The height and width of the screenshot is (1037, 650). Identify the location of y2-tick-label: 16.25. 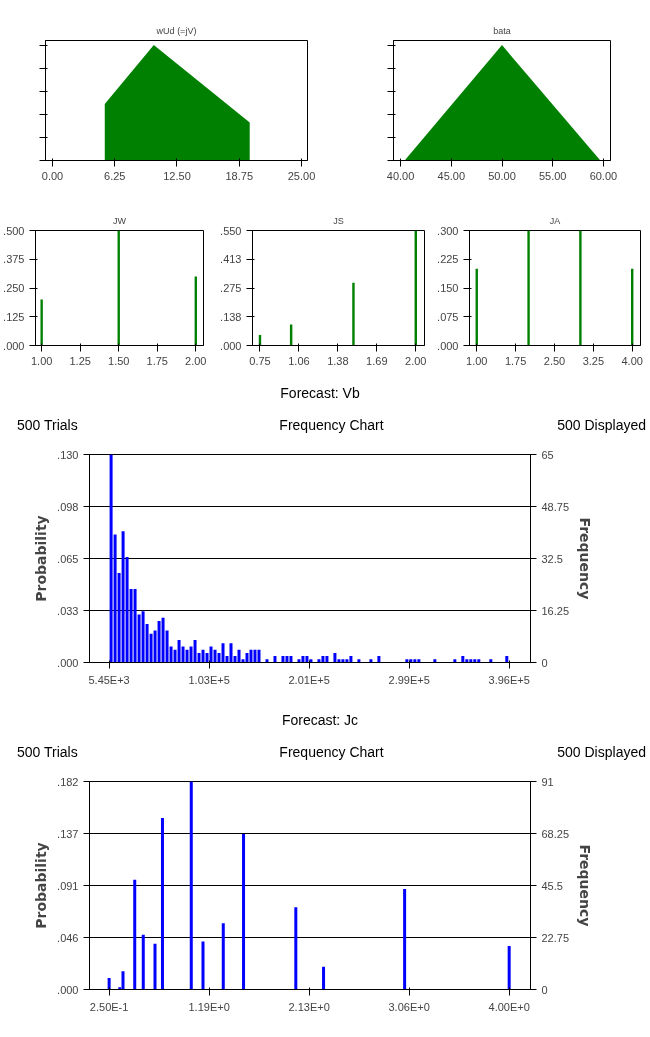
(555, 610).